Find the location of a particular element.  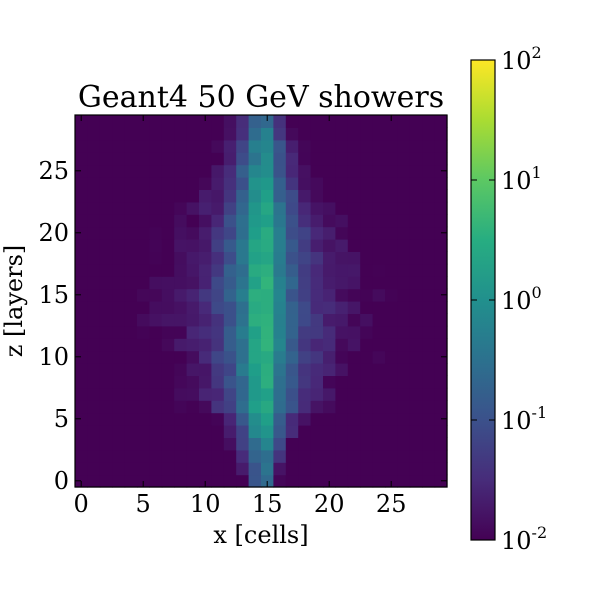

x-tick-label: 25 is located at coordinates (391, 504).